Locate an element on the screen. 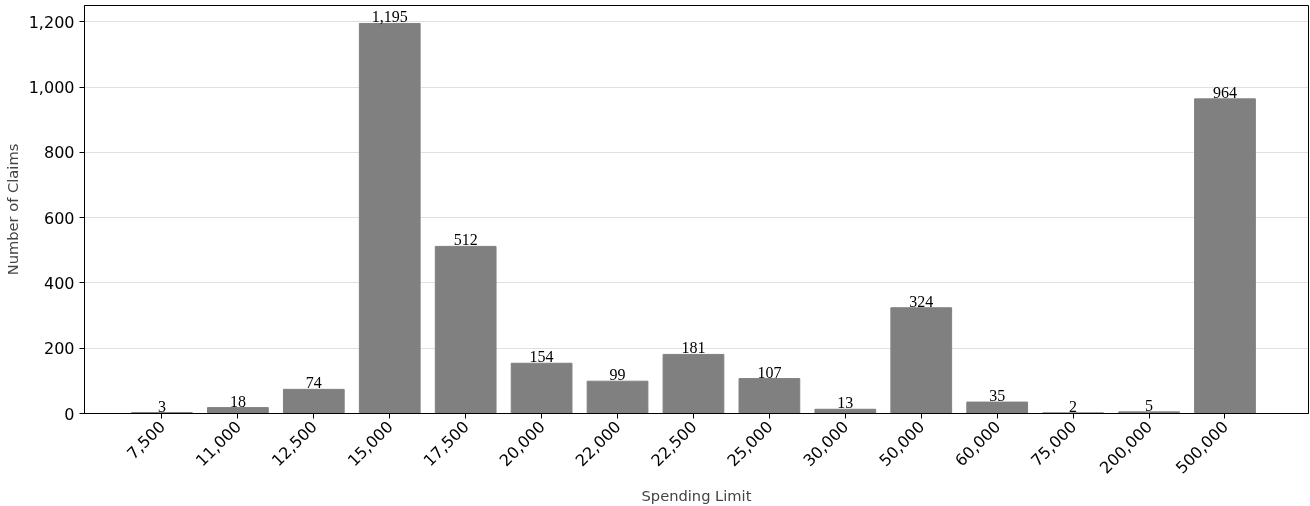 Image resolution: width=1310 pixels, height=506 pixels. y-tick-label: 400 is located at coordinates (59, 283).